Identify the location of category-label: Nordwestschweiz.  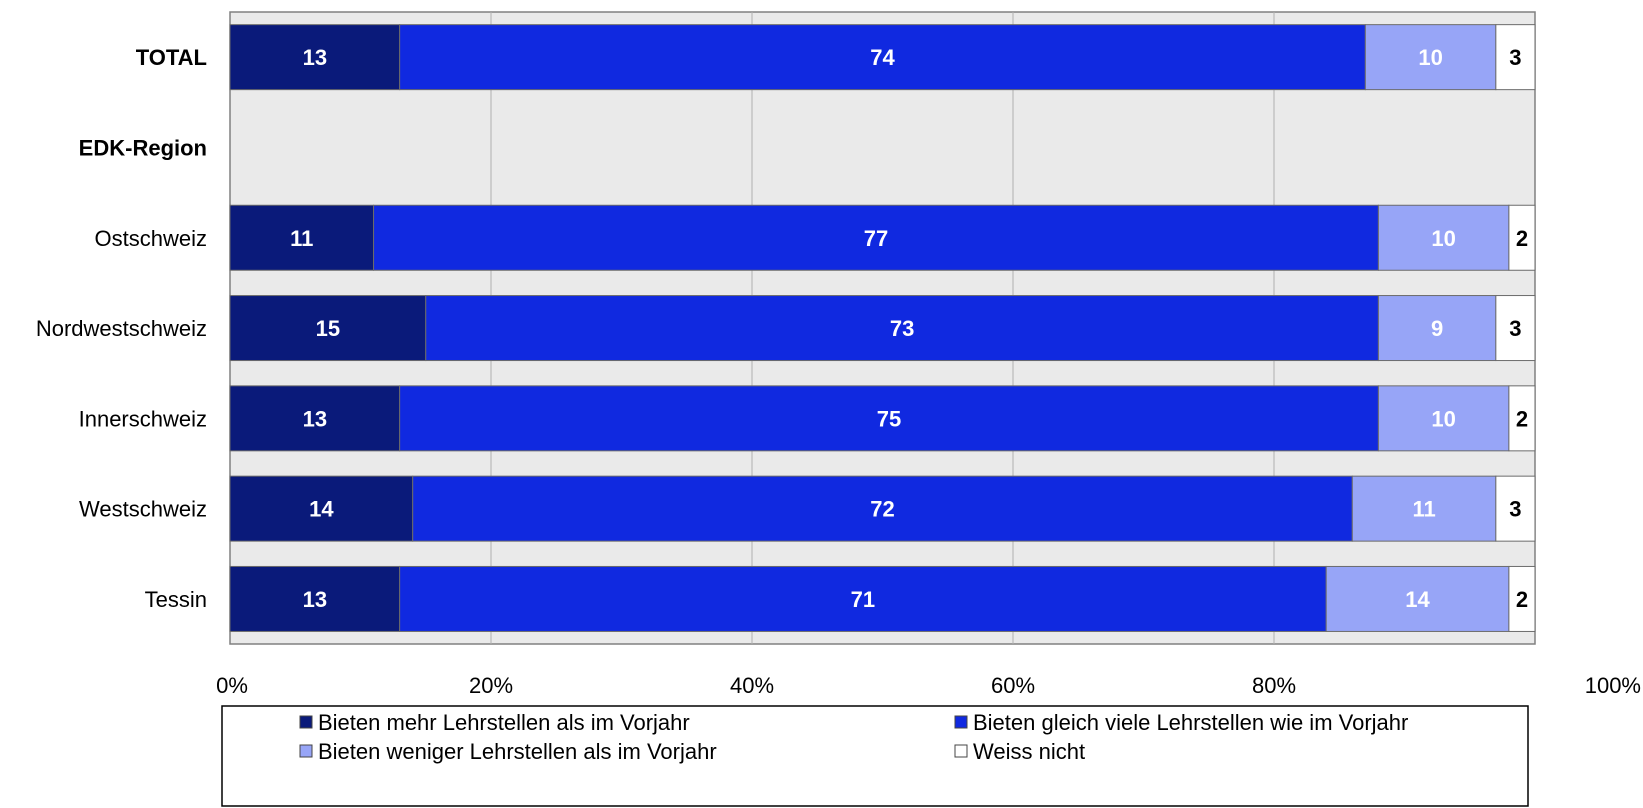
(121, 328).